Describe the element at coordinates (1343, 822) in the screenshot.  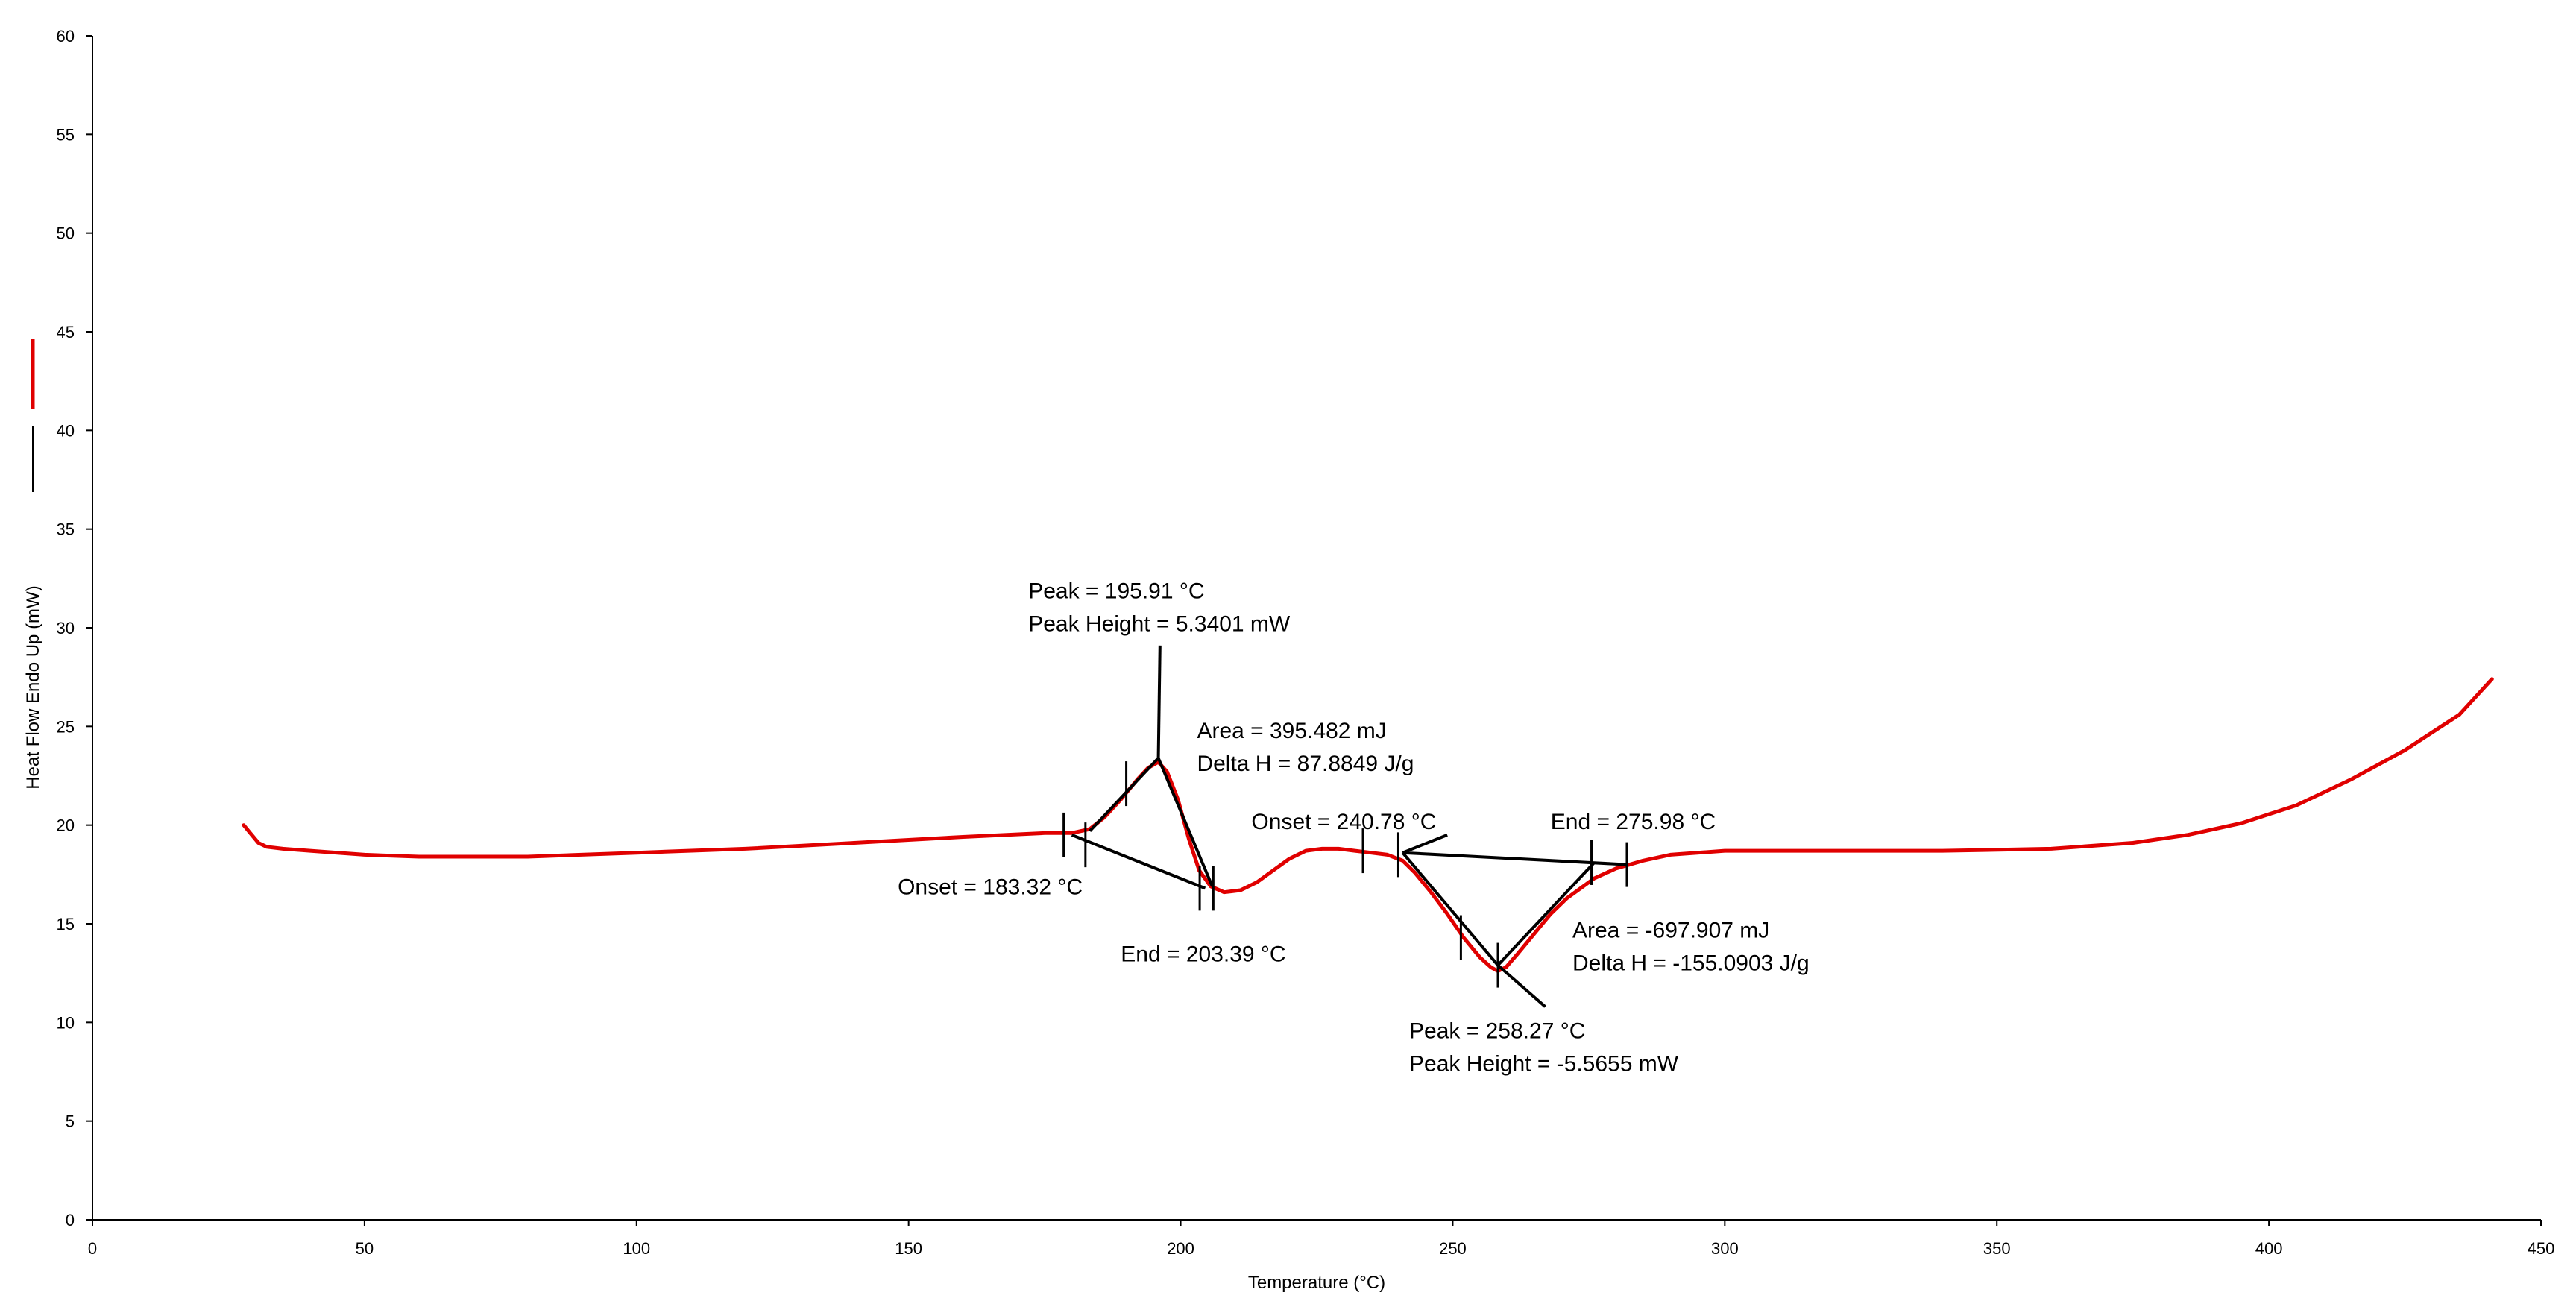
I see `annotation-text: Onset = 240.78 °C` at that location.